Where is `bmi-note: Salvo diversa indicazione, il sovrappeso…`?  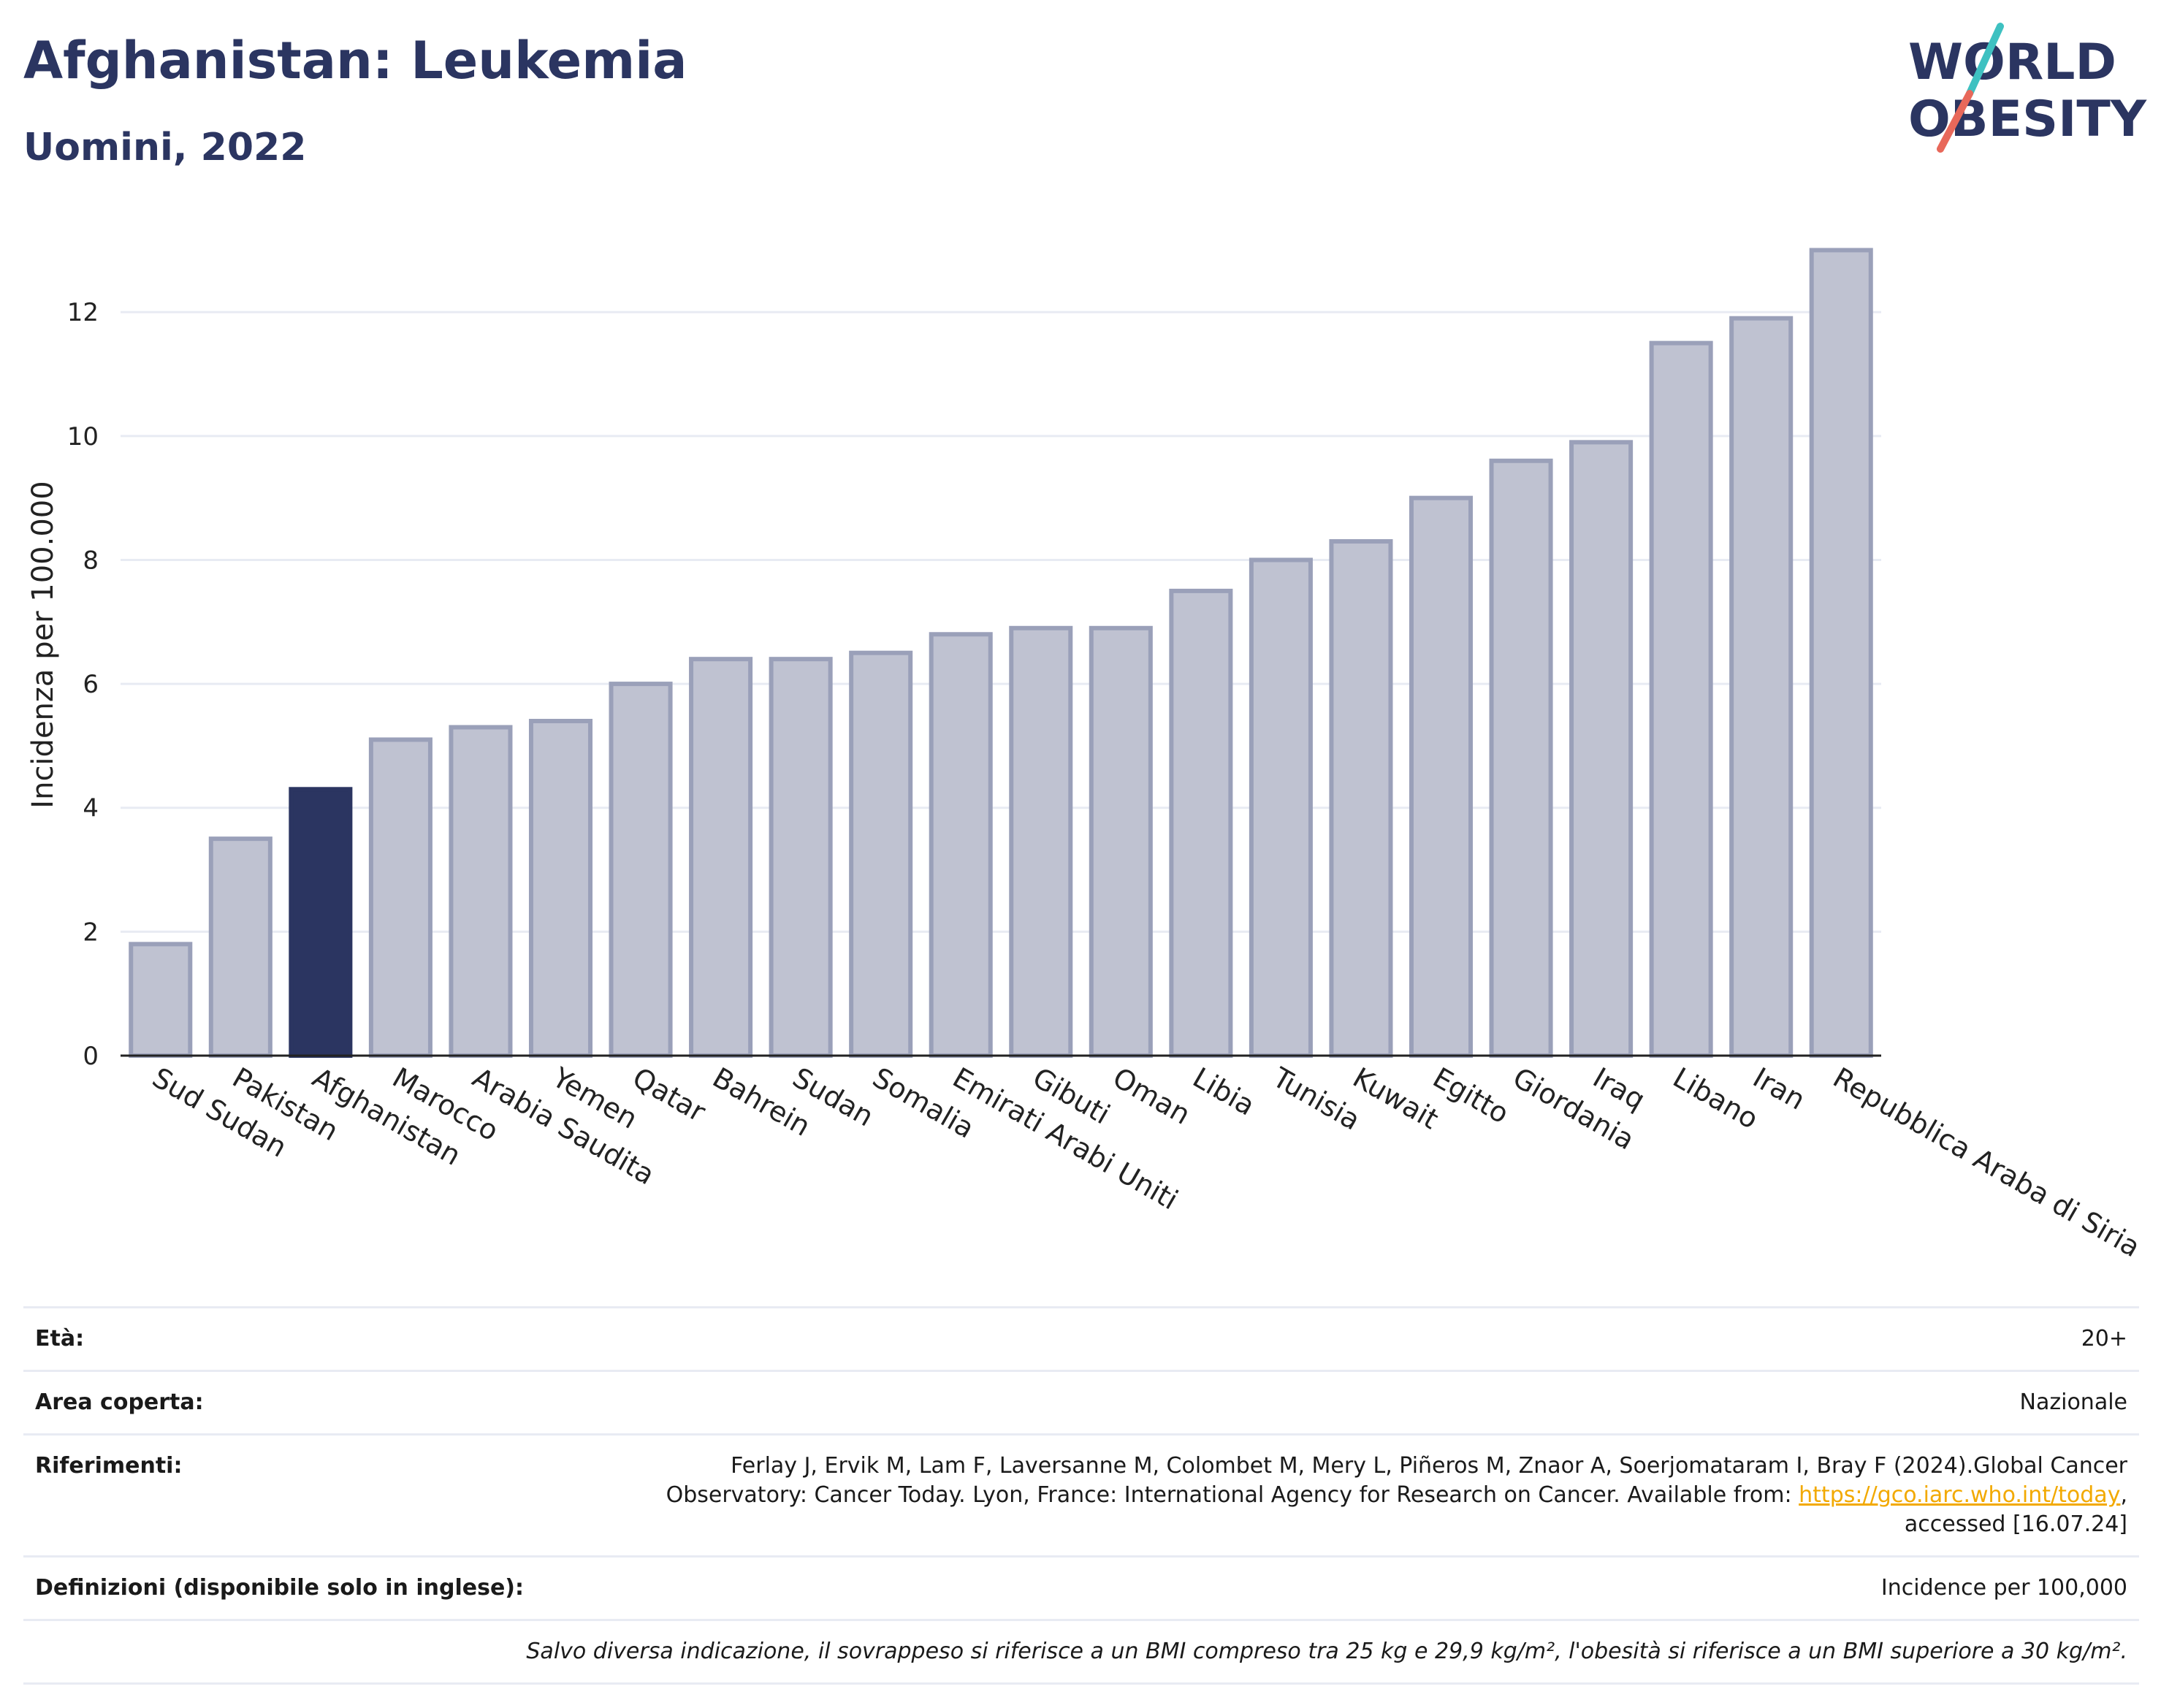
bmi-note: Salvo diversa indicazione, il sovrappeso… is located at coordinates (1081, 1652).